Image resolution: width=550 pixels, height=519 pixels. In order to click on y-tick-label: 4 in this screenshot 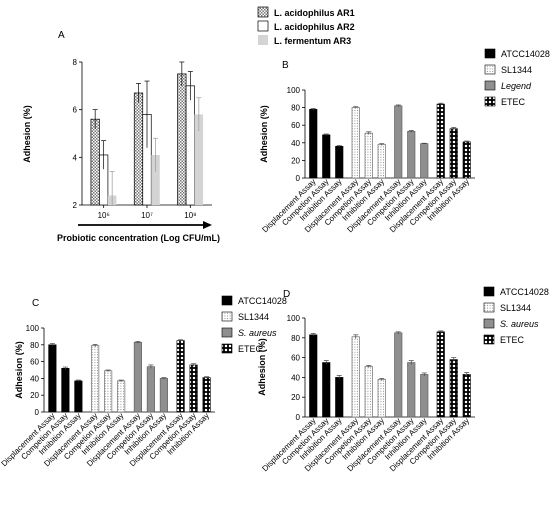, I will do `click(75, 157)`.